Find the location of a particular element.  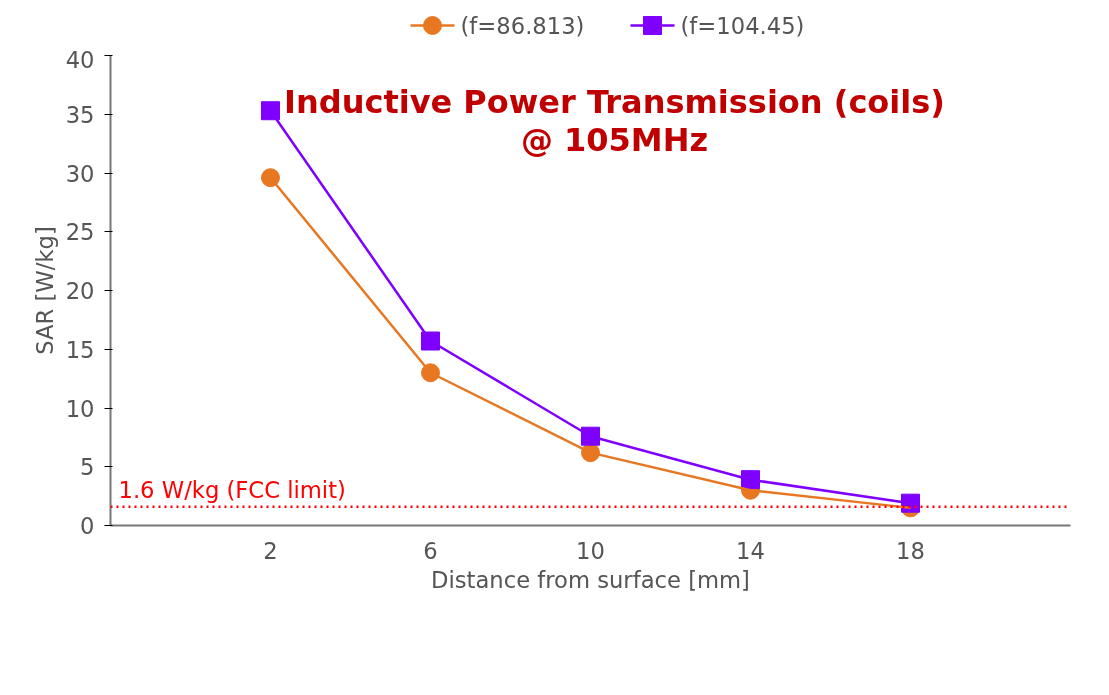

y-tick-label: 25 is located at coordinates (80, 232).